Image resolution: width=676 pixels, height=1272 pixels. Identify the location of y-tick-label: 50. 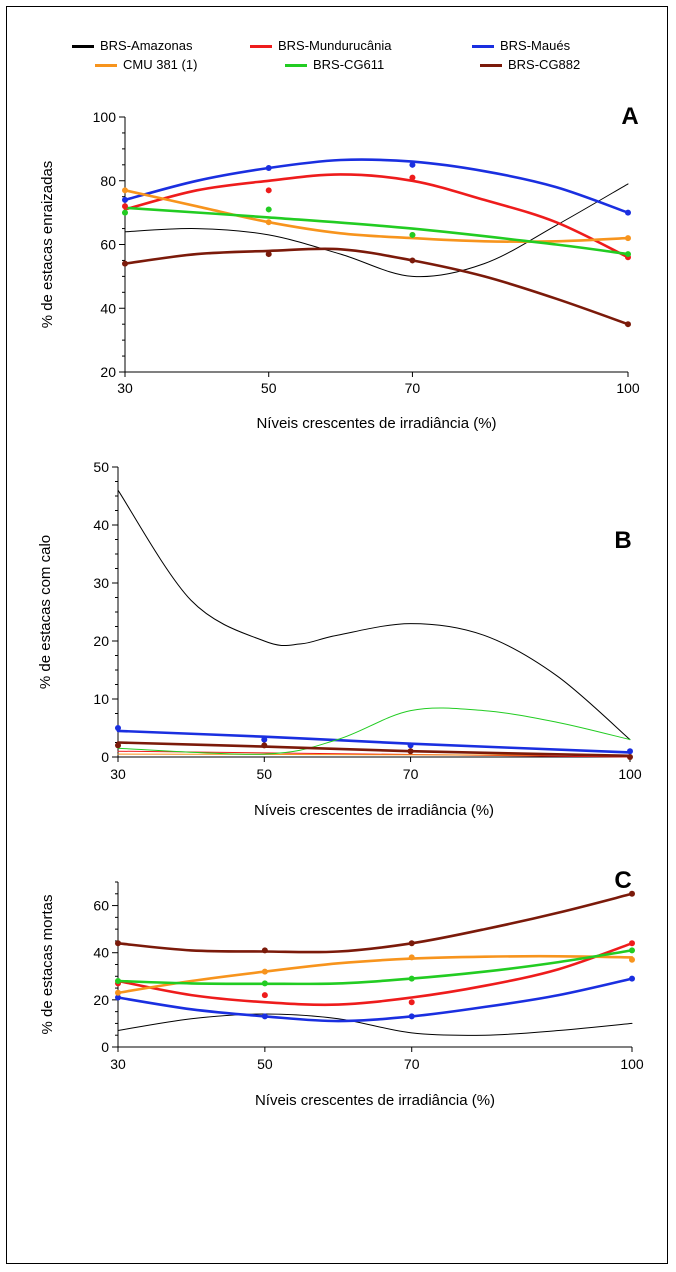
(101, 467).